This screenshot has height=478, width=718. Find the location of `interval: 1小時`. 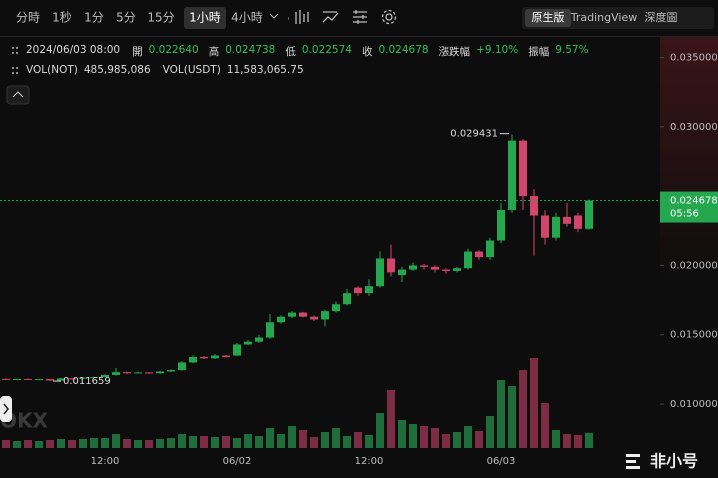

interval: 1小時 is located at coordinates (205, 18).